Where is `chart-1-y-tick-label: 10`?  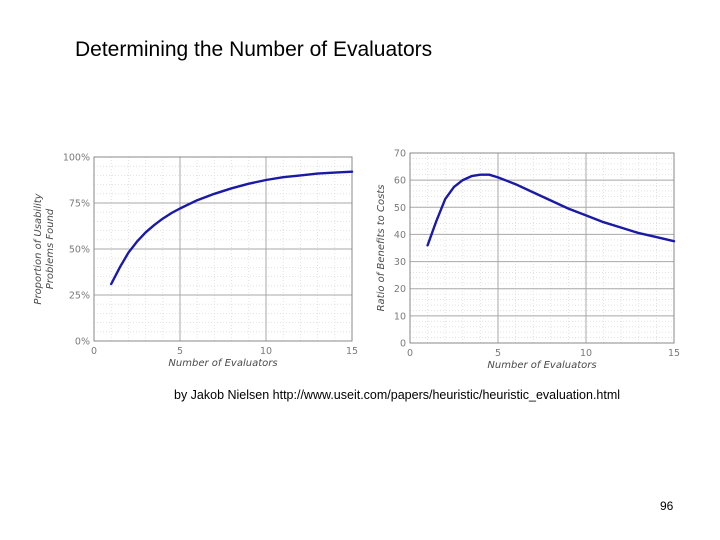
chart-1-y-tick-label: 10 is located at coordinates (400, 316).